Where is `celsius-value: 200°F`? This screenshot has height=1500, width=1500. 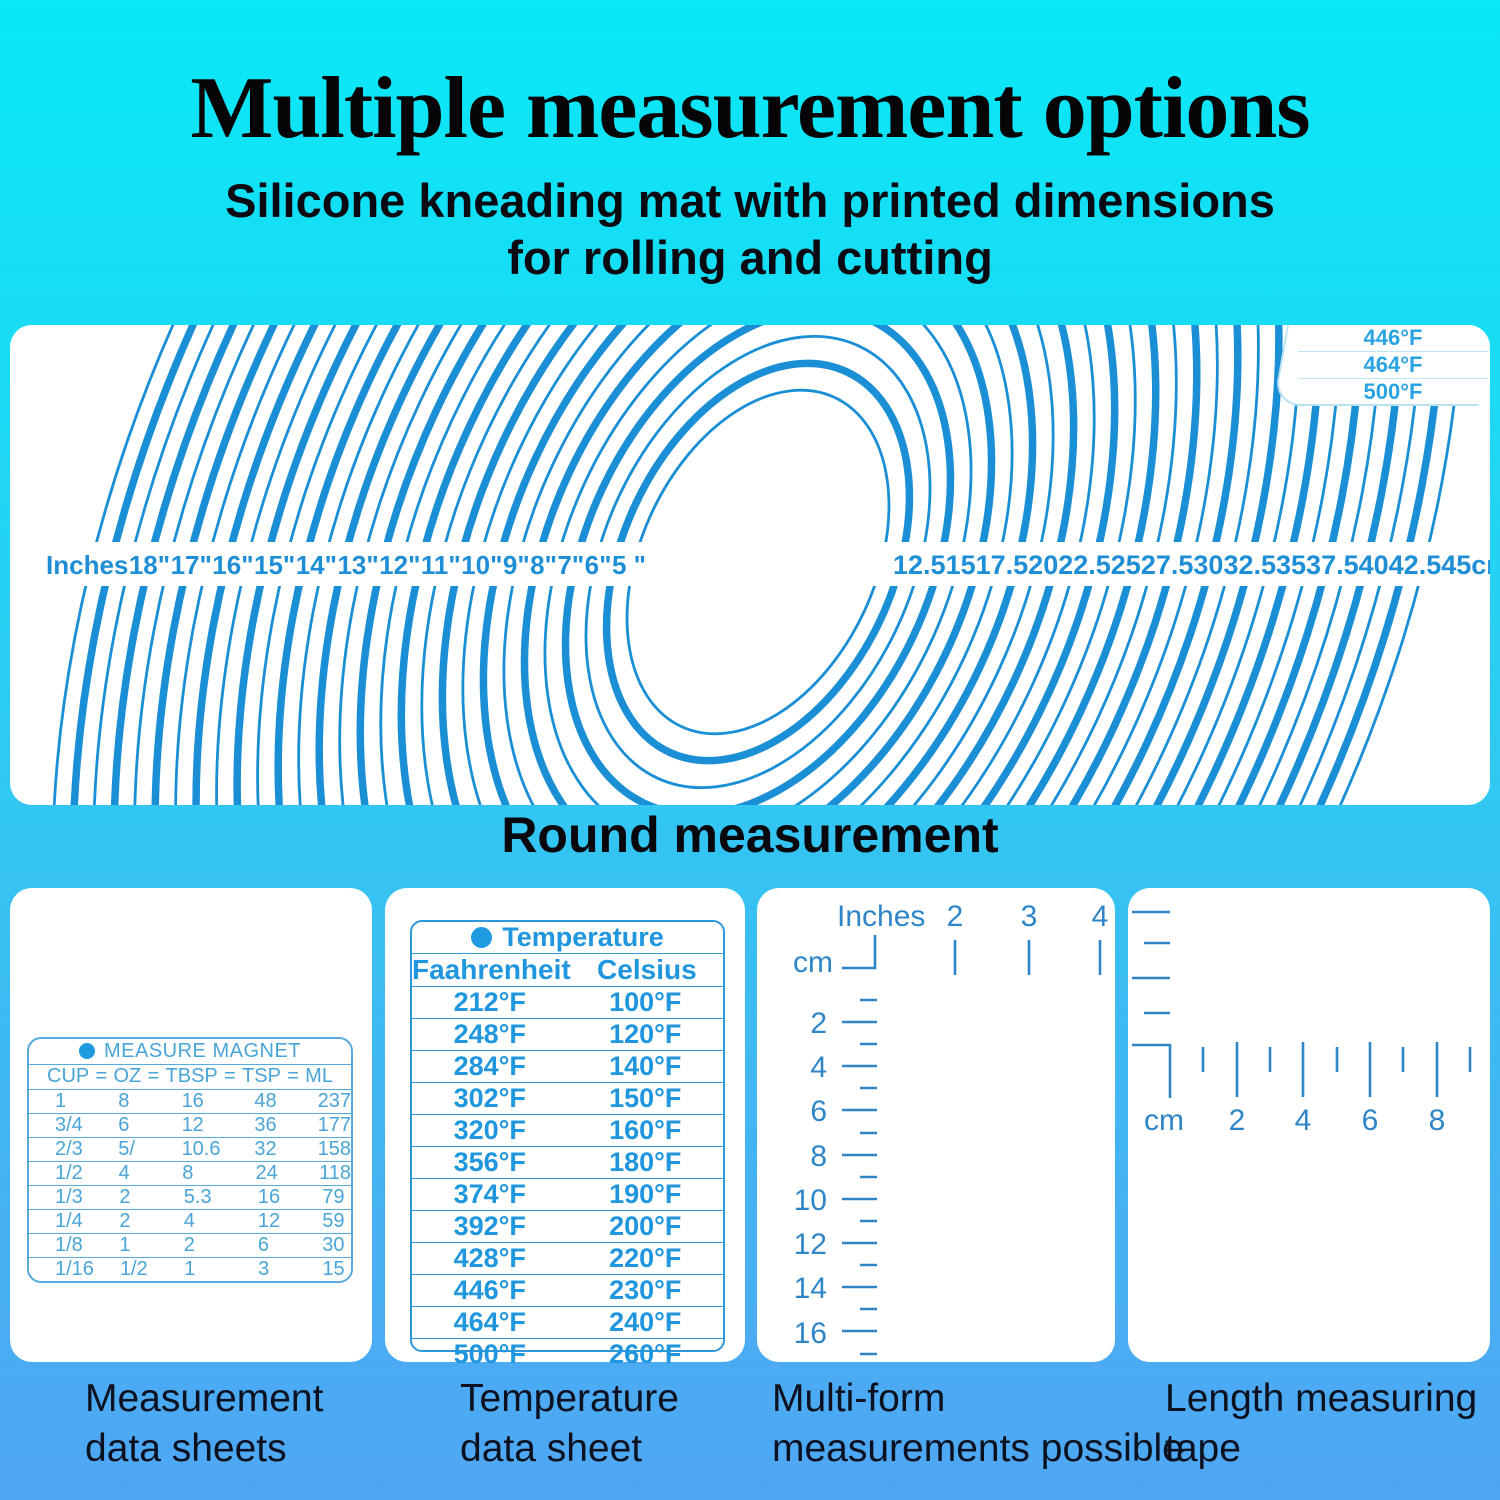
celsius-value: 200°F is located at coordinates (645, 1226).